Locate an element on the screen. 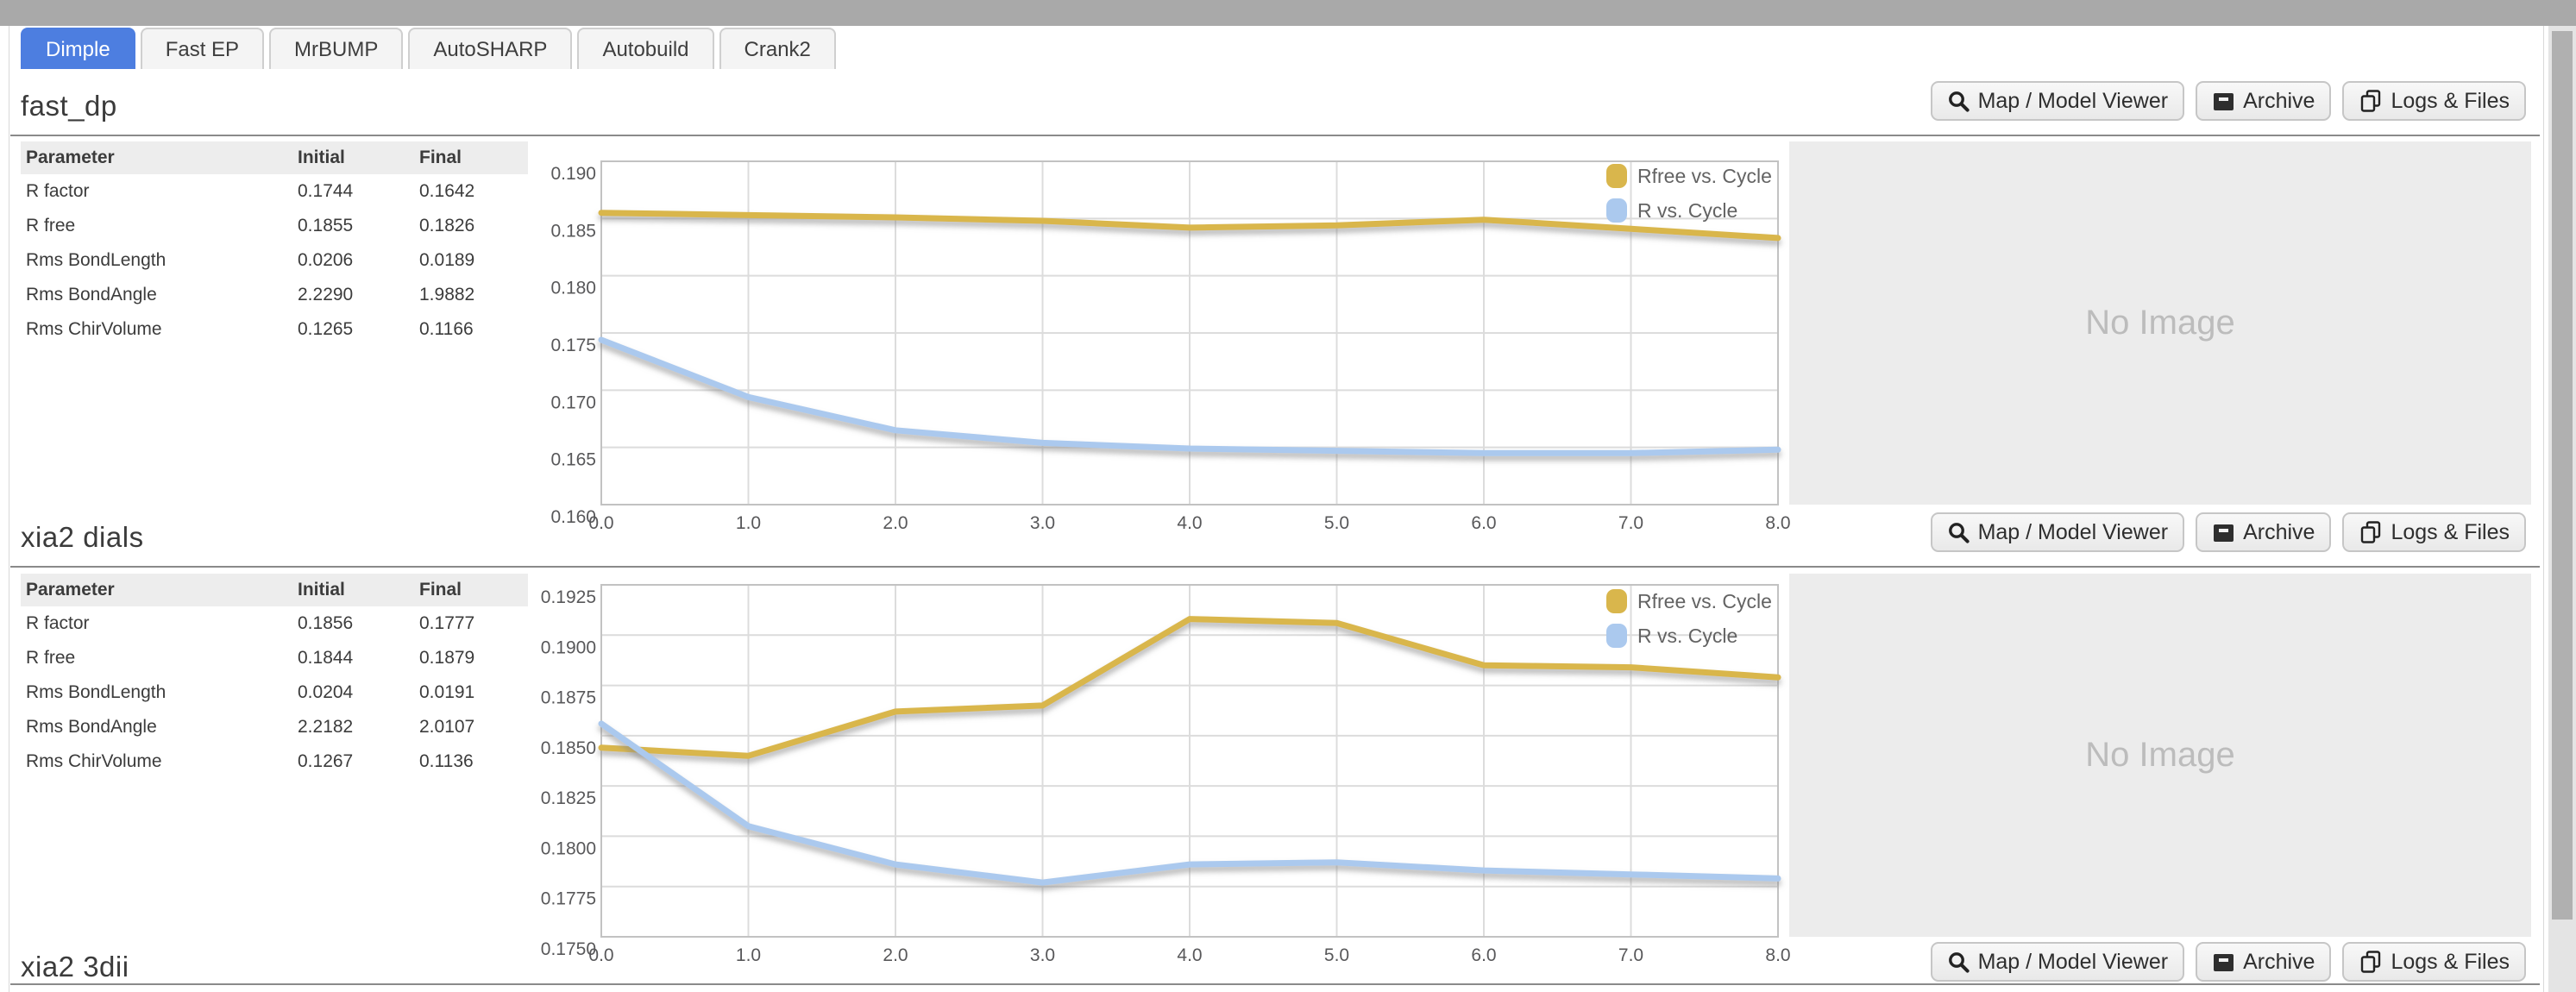  table-row: Rms ChirVolume 0.1265 0.1166 is located at coordinates (250, 329).